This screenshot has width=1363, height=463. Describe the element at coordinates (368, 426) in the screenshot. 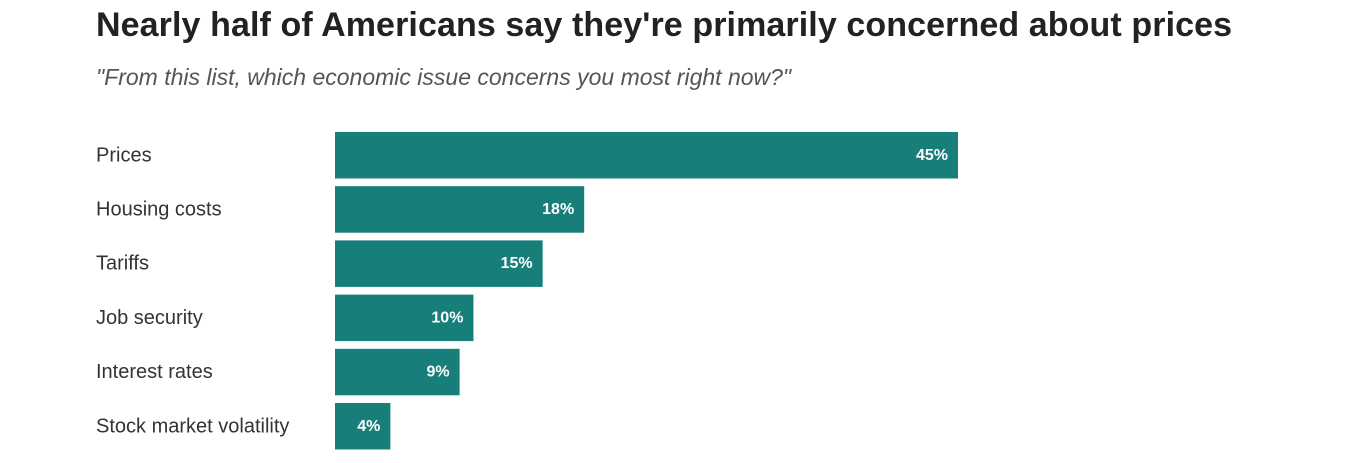

I see `value-label: 4%` at that location.